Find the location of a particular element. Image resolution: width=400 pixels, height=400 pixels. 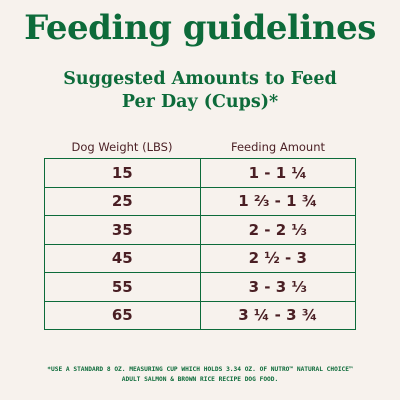

amount-cell: 1 ⅔ - 1 ¾ is located at coordinates (277, 201).